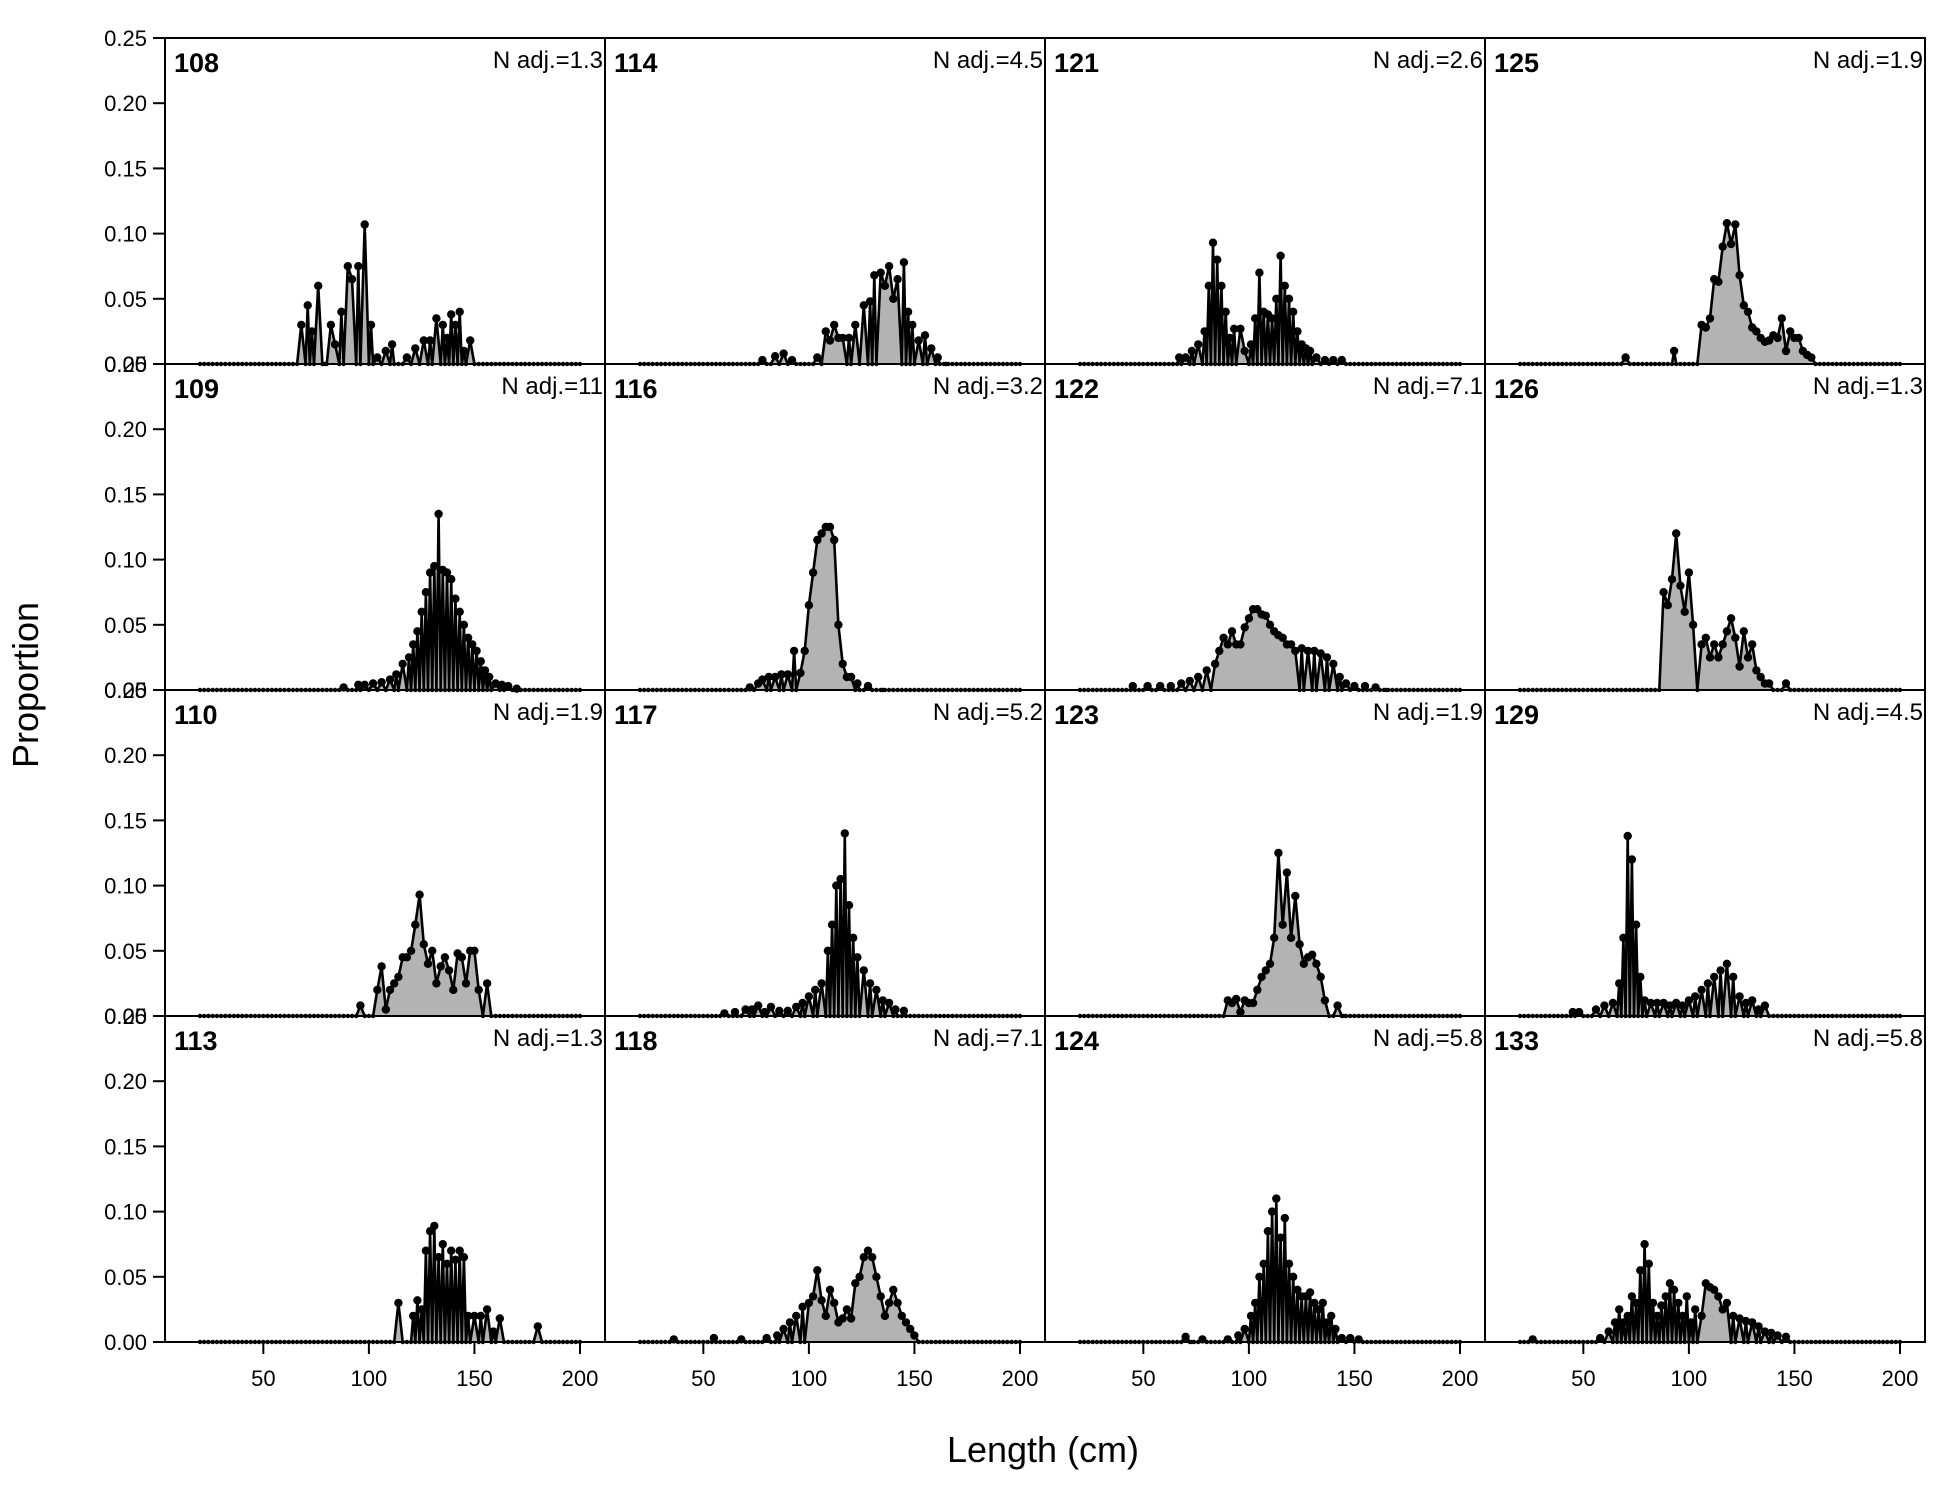  What do you see at coordinates (125, 234) in the screenshot?
I see `y-tick-label: 0.10` at bounding box center [125, 234].